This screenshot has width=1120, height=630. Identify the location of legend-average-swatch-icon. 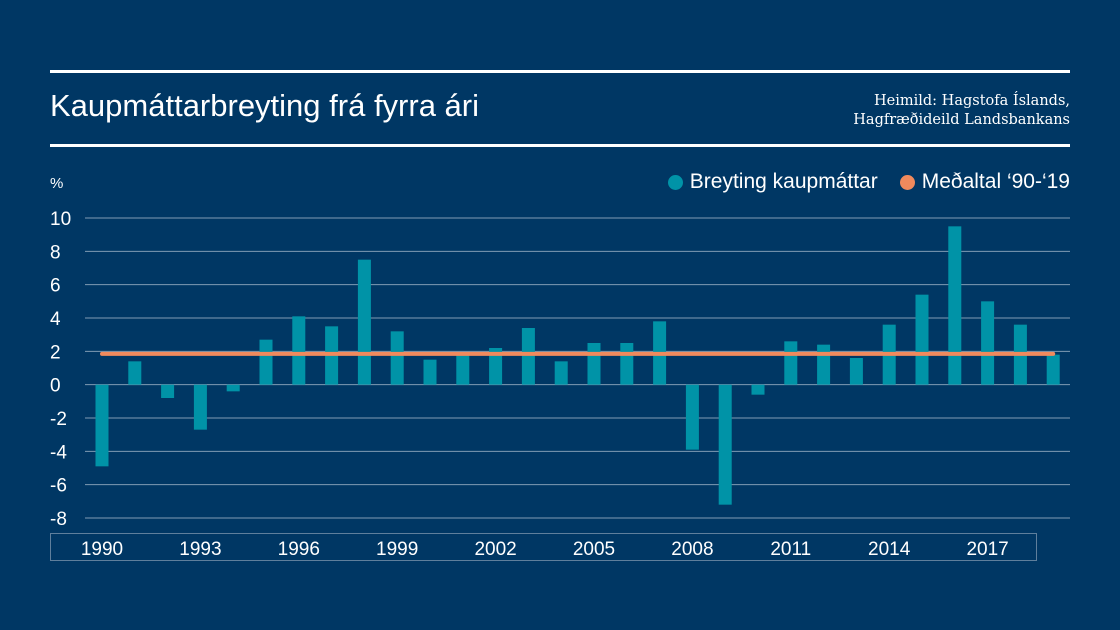
(907, 182).